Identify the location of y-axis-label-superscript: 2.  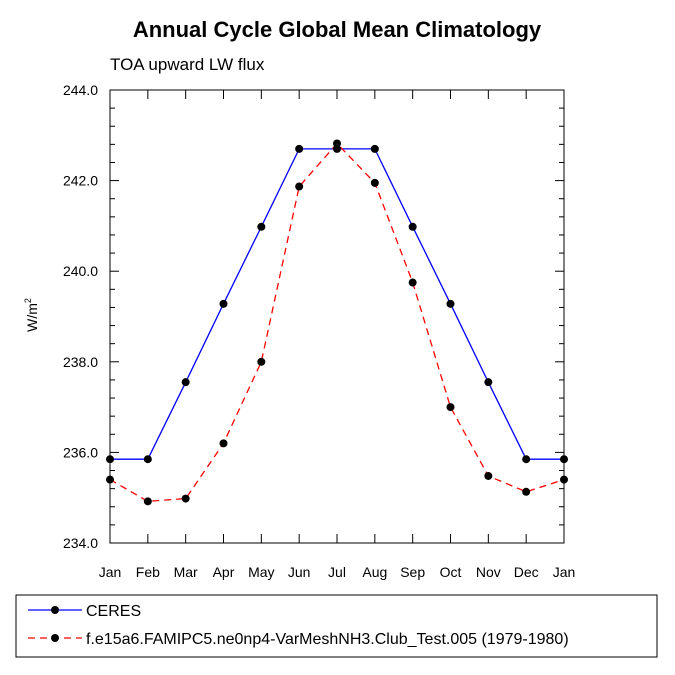
(28, 300).